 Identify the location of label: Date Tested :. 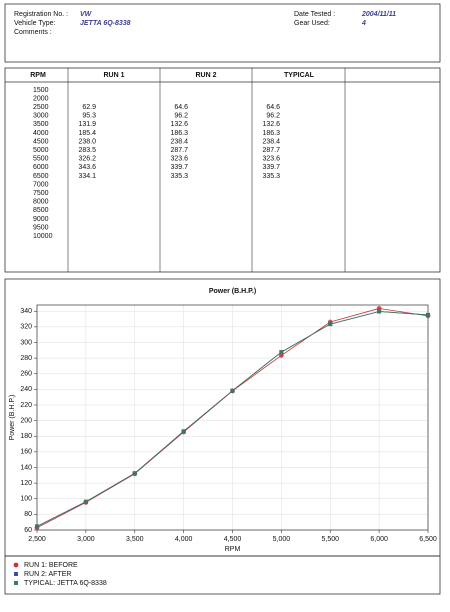
(314, 14).